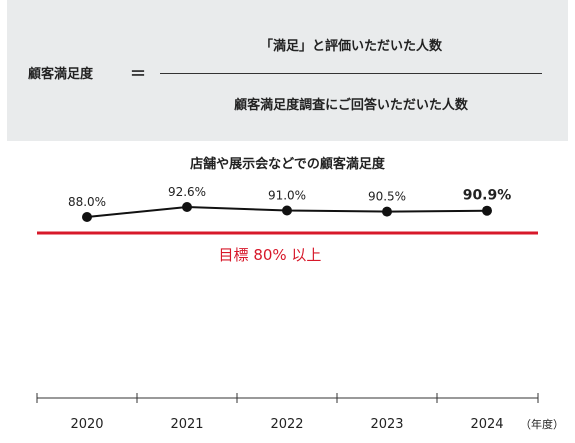 This screenshot has height=443, width=575. Describe the element at coordinates (87, 202) in the screenshot. I see `data-label: 88.0%` at that location.